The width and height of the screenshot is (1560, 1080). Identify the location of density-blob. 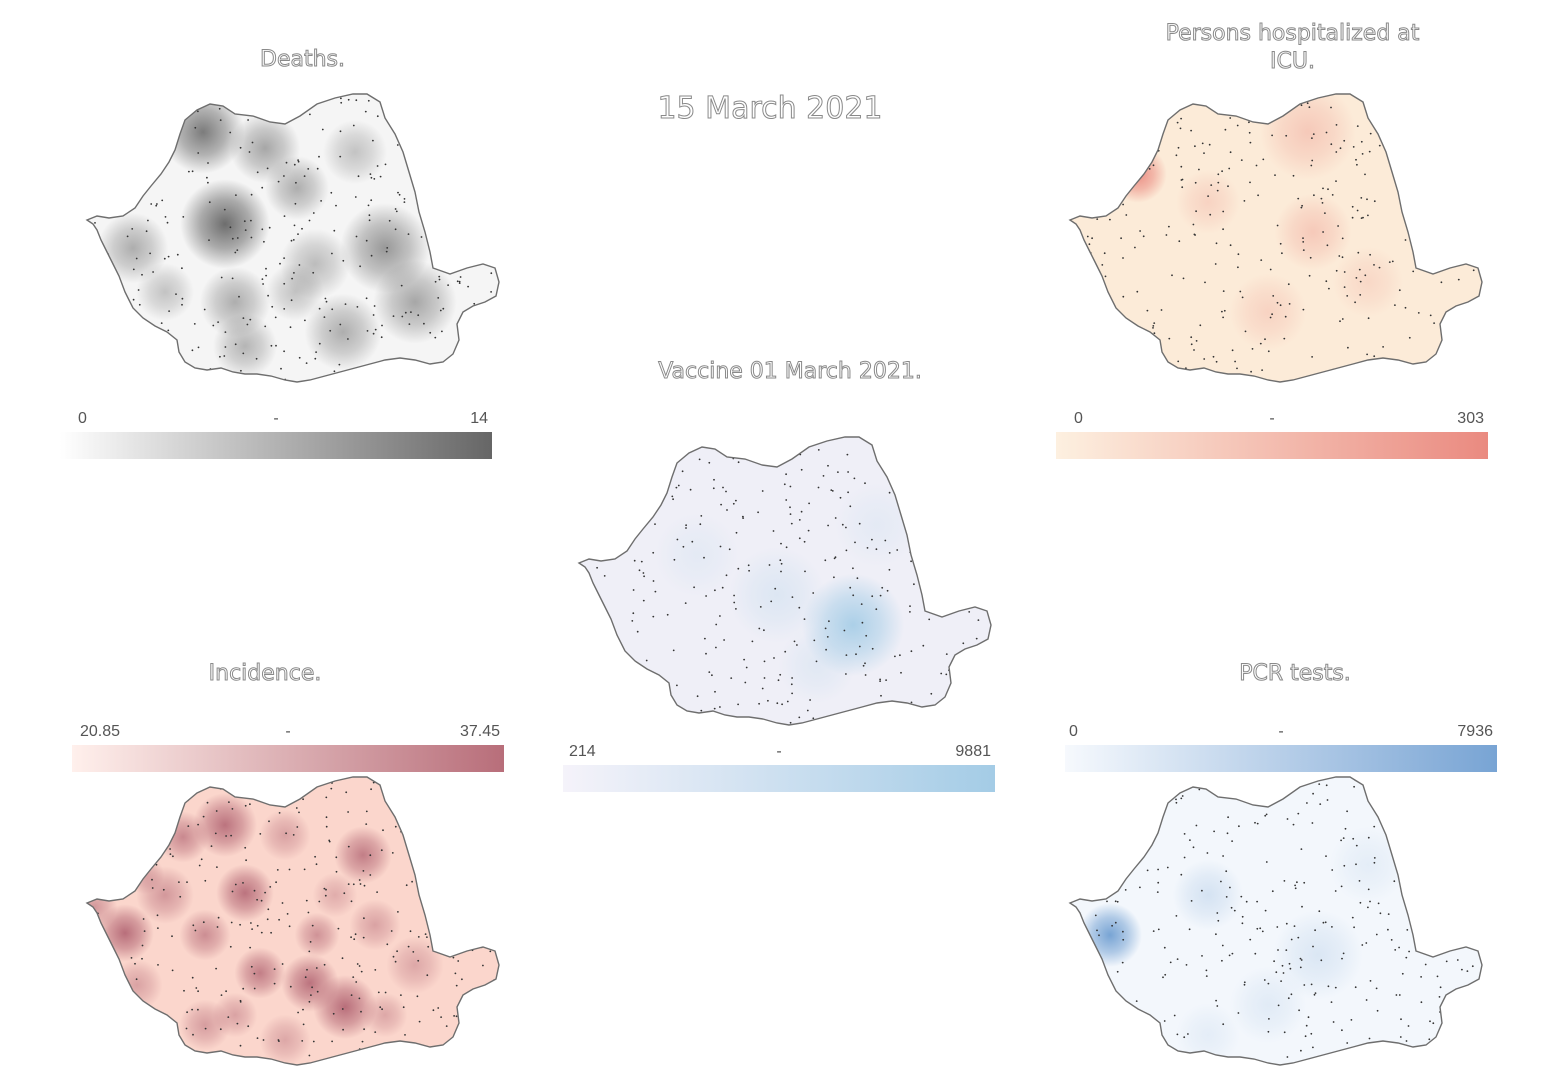
(145, 875).